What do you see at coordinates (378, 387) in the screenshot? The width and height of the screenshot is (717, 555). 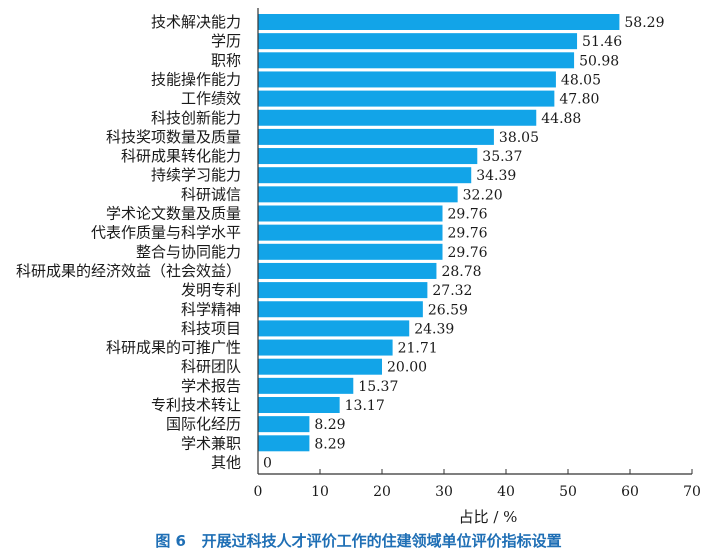 I see `value-label: 15.37` at bounding box center [378, 387].